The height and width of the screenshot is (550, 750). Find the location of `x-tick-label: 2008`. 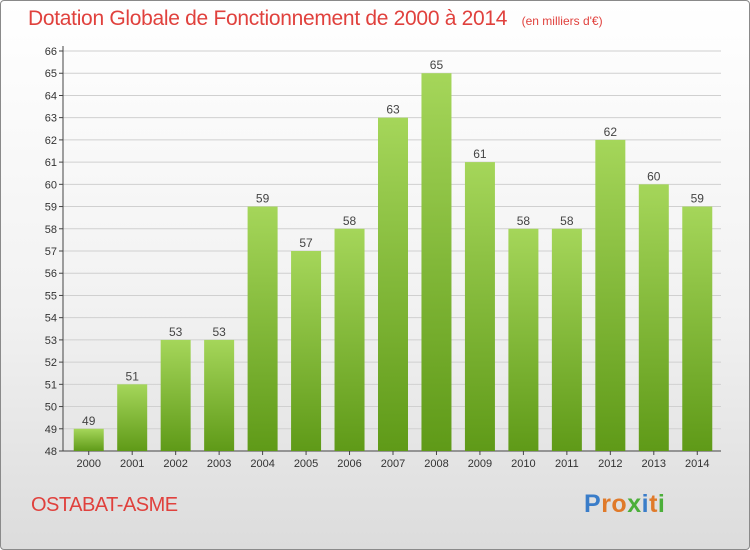

x-tick-label: 2008 is located at coordinates (436, 464).